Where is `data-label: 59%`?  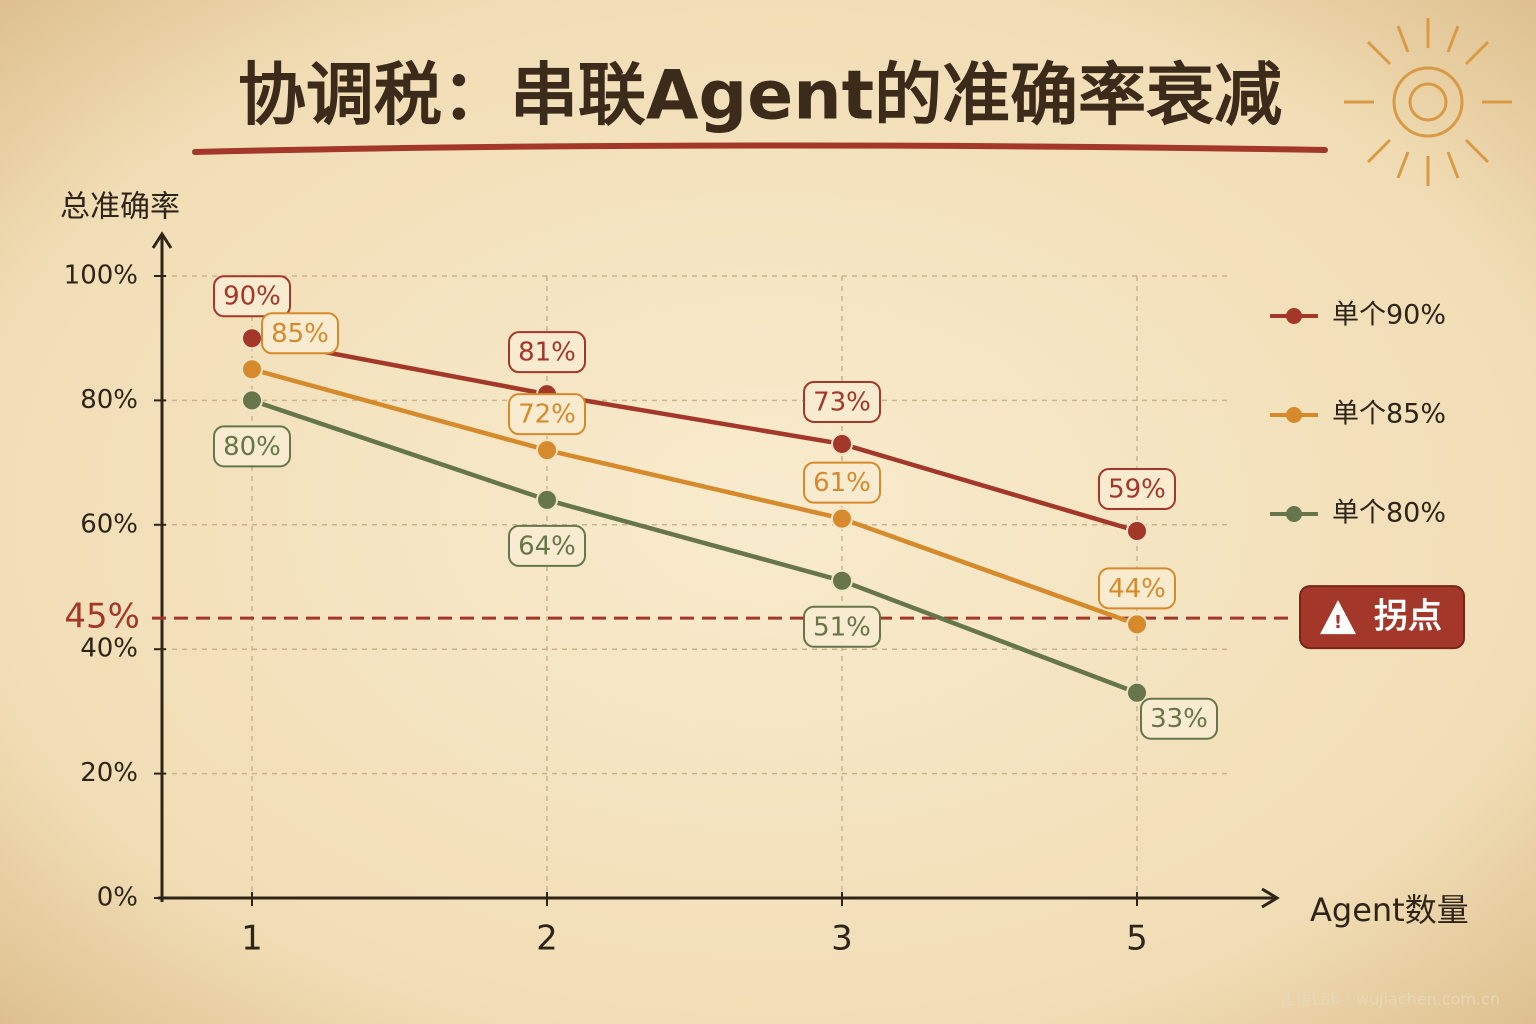 data-label: 59% is located at coordinates (1137, 490).